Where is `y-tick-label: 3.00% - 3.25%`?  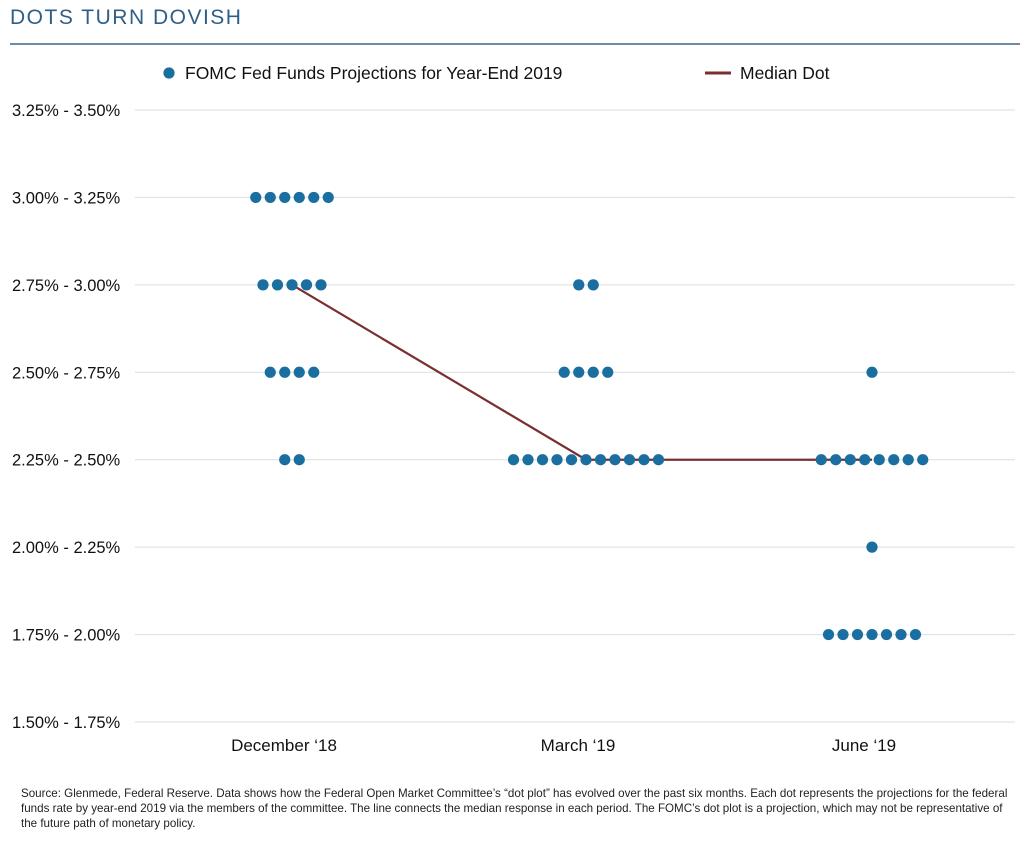 y-tick-label: 3.00% - 3.25% is located at coordinates (66, 198).